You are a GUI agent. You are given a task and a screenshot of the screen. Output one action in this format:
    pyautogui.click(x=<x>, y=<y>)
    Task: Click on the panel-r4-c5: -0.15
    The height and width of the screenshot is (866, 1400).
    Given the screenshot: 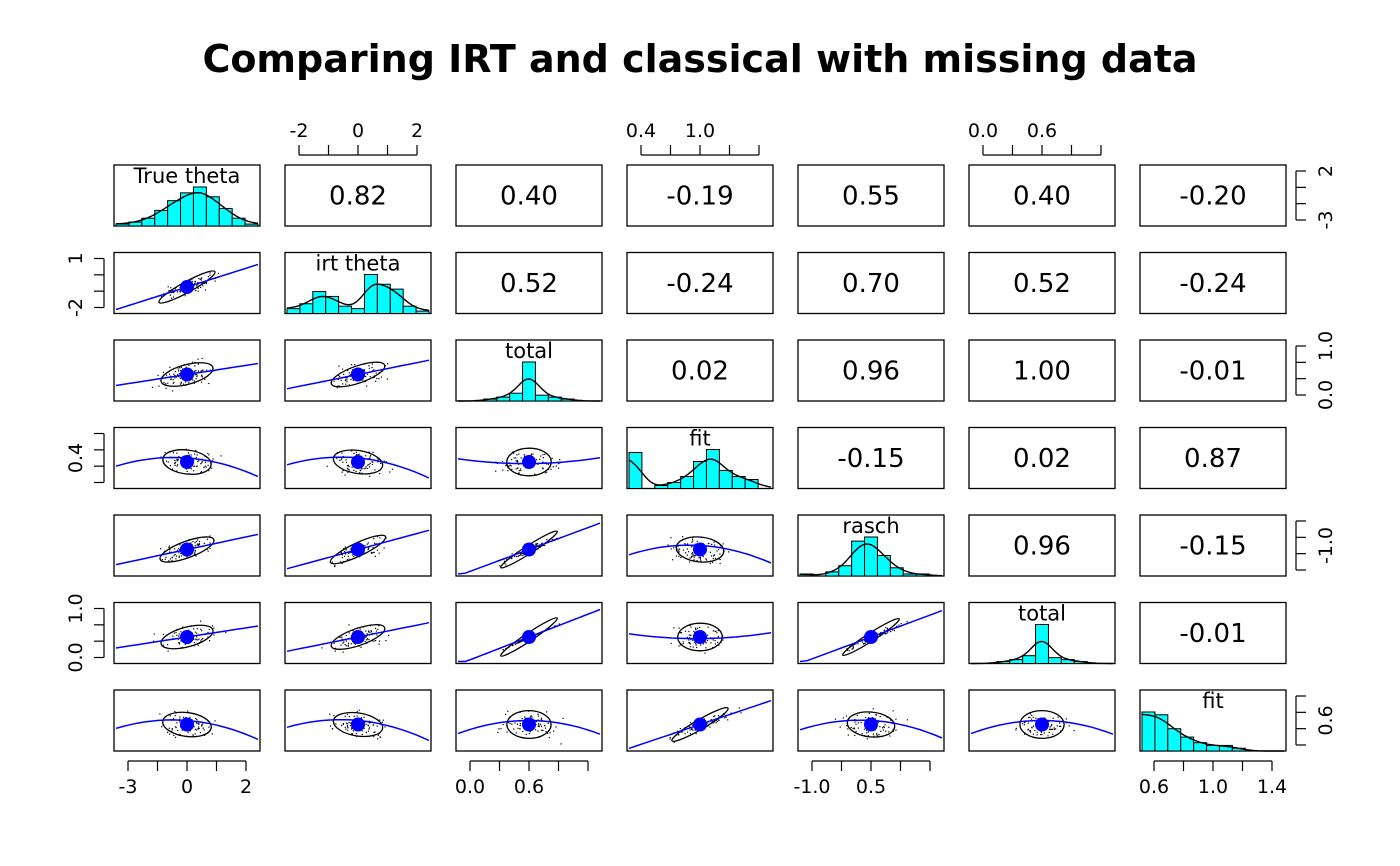 What is the action you would take?
    pyautogui.click(x=871, y=458)
    